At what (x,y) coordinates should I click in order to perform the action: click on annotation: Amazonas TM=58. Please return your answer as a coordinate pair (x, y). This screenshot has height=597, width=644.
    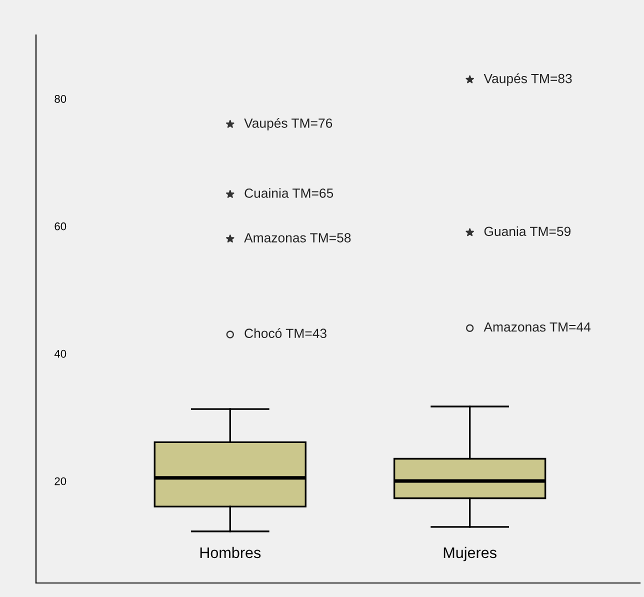
    Looking at the image, I should click on (297, 237).